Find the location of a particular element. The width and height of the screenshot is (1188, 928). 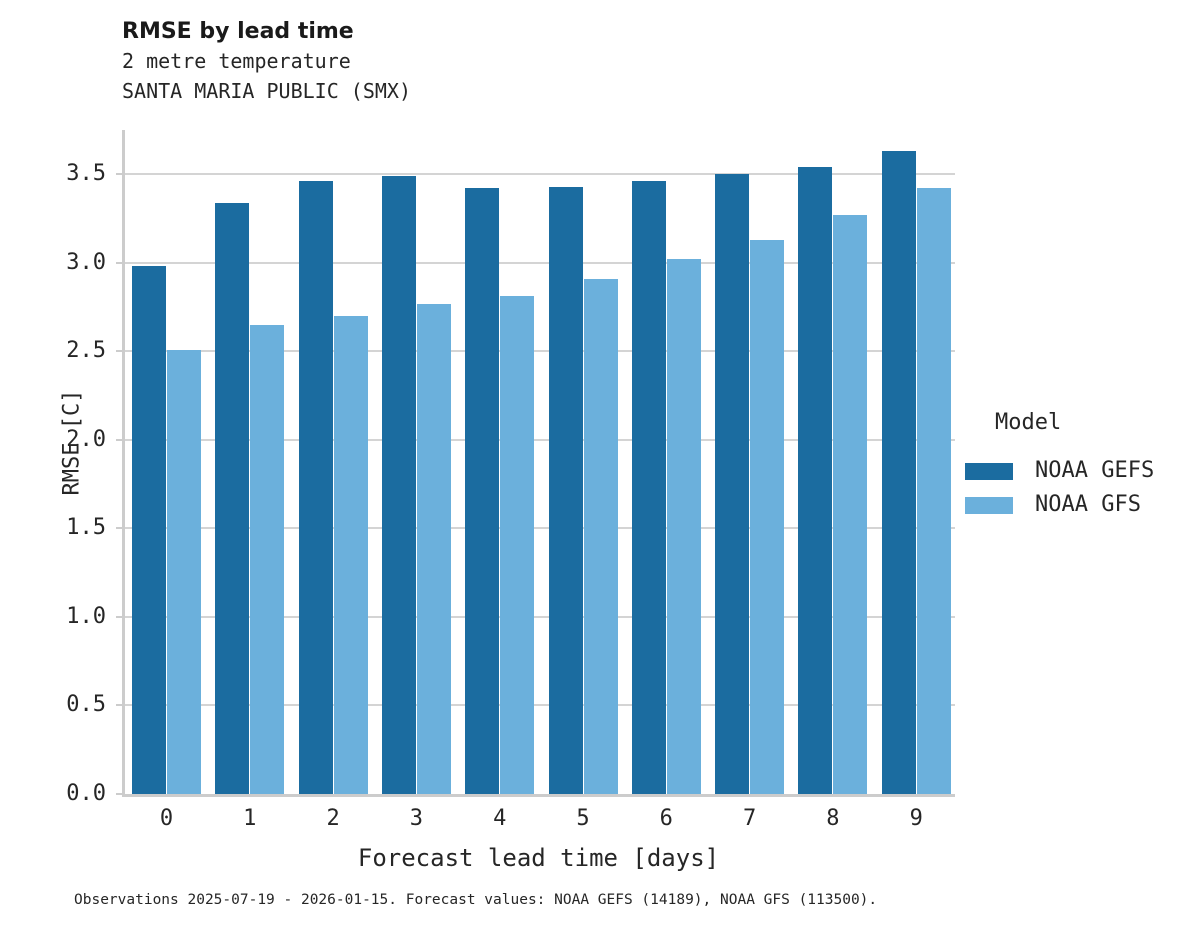

legend-item: NOAA GEFS is located at coordinates (1075, 471).